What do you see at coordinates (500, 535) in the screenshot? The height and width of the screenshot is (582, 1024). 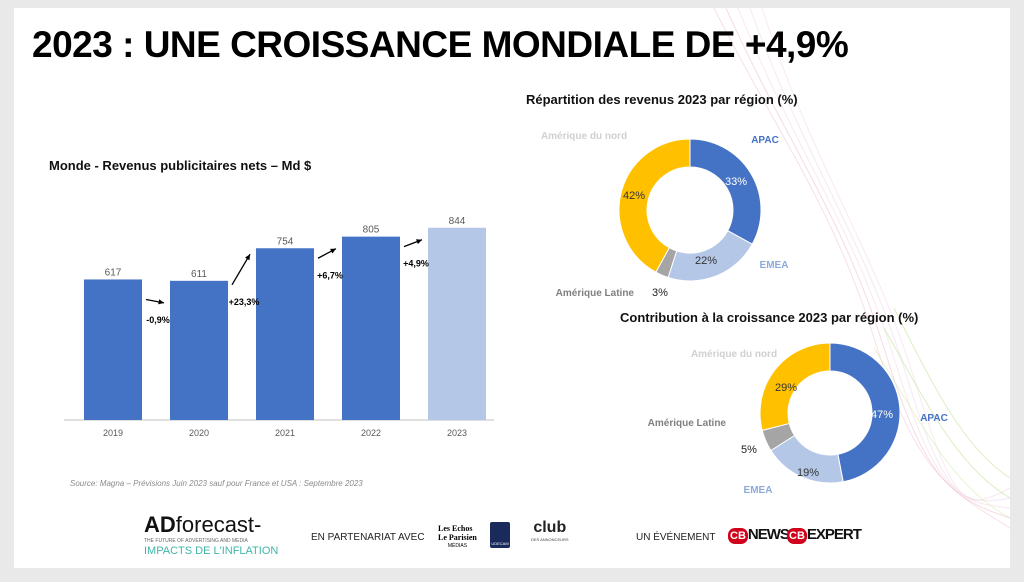 I see `udecam-logo: UDECAM` at bounding box center [500, 535].